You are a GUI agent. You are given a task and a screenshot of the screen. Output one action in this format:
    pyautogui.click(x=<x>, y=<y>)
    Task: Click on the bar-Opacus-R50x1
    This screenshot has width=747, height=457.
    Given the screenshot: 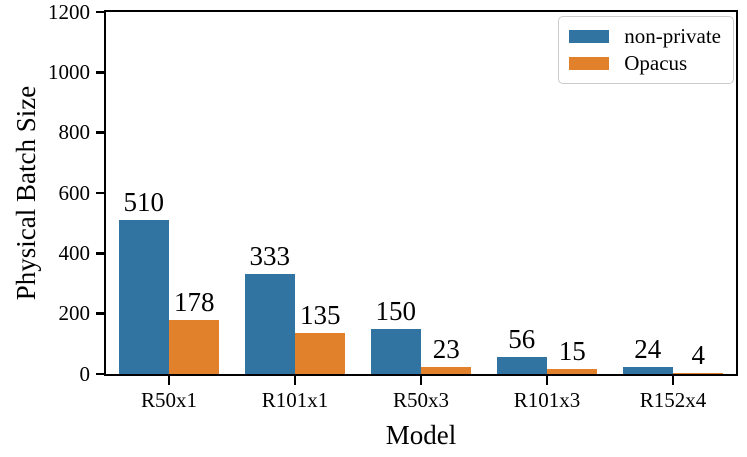 What is the action you would take?
    pyautogui.click(x=194, y=347)
    